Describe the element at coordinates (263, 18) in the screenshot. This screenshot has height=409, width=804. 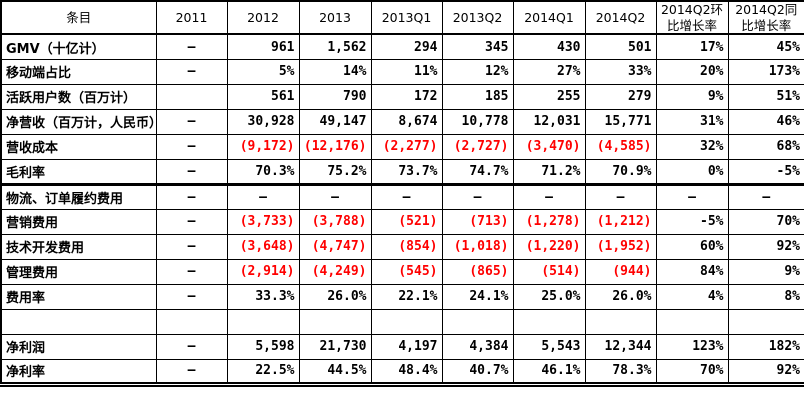
I see `column-header-2012: 2012` at that location.